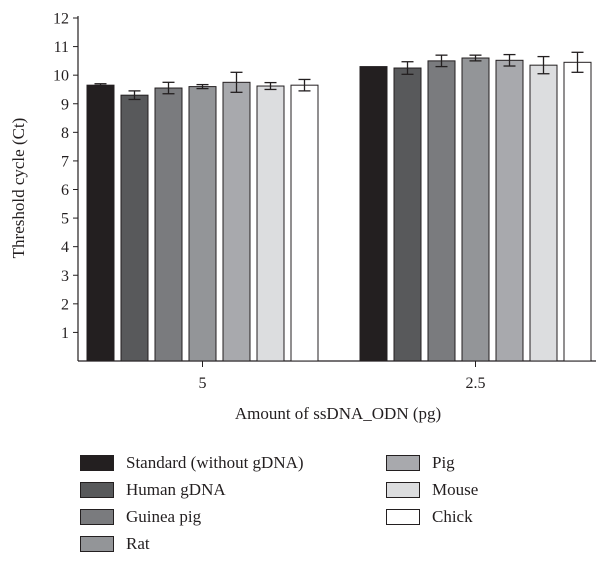 This screenshot has height=563, width=596. What do you see at coordinates (455, 489) in the screenshot?
I see `legend-label: Mouse` at bounding box center [455, 489].